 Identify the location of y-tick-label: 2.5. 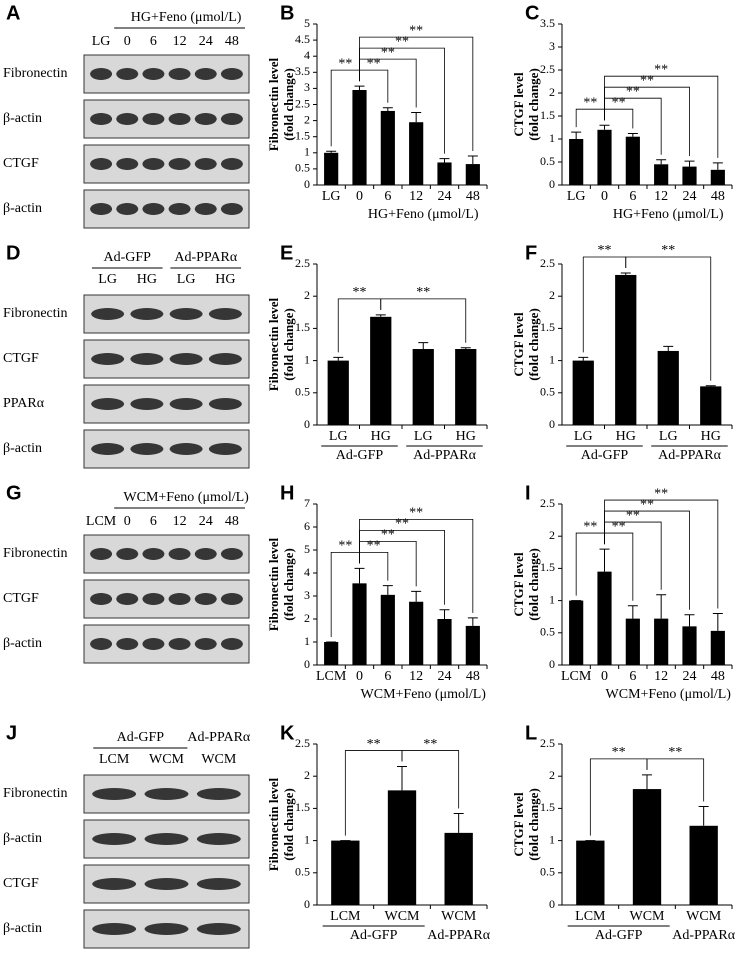
(547, 503).